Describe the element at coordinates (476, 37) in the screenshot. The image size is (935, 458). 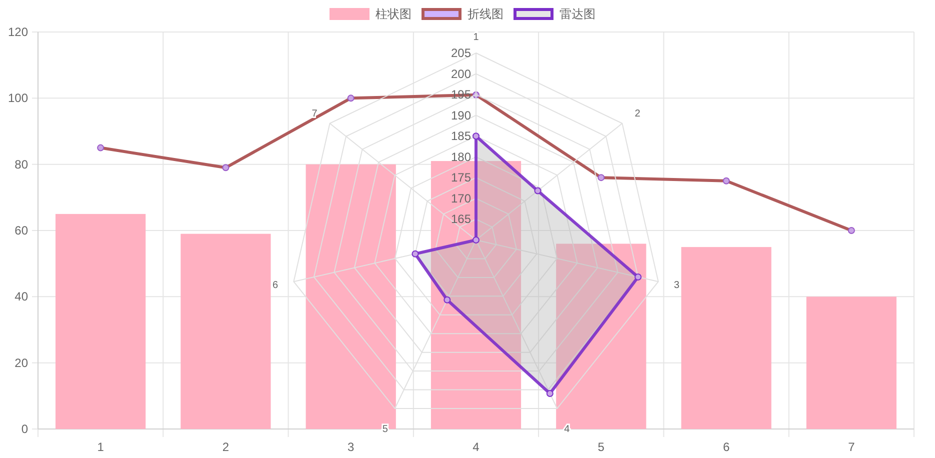
I see `spoke-label: 1` at that location.